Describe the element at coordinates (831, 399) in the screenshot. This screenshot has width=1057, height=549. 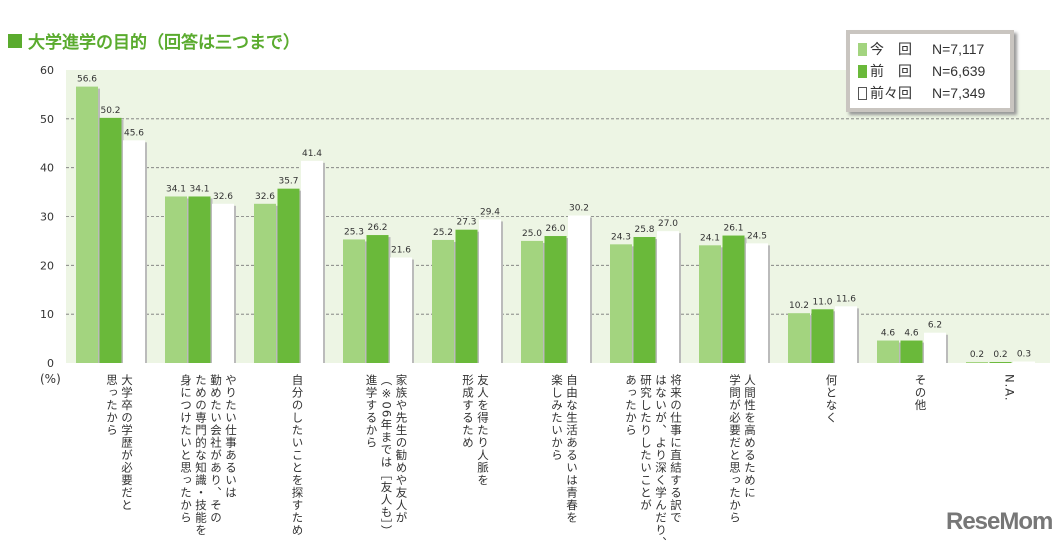
I see `x-tick-label: 何となく` at that location.